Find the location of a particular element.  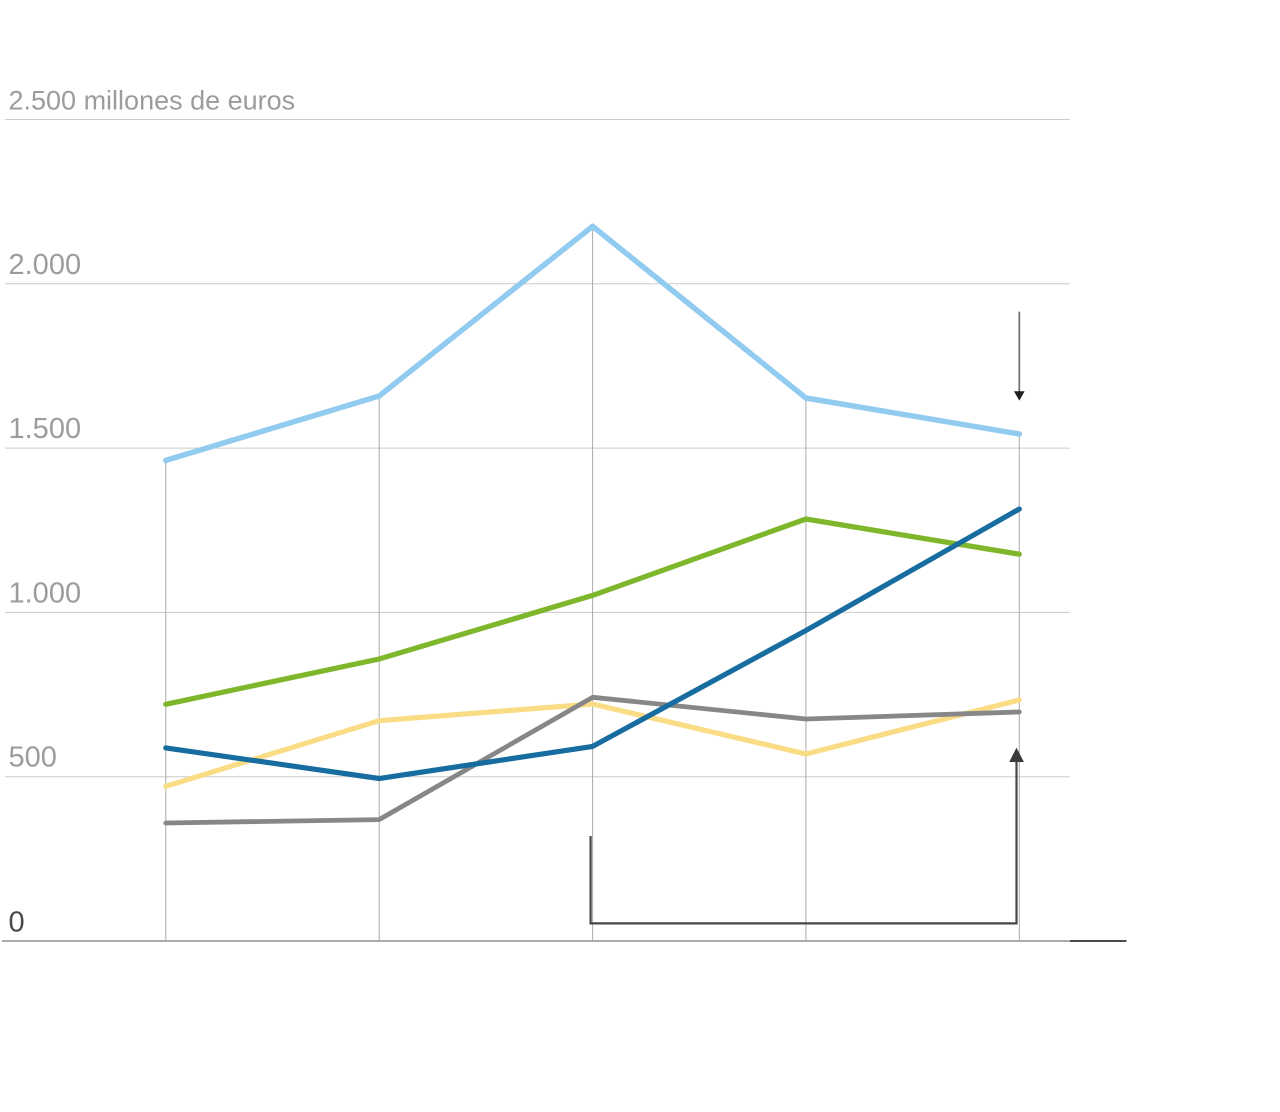

svg-text: 2.000 is located at coordinates (45, 265).